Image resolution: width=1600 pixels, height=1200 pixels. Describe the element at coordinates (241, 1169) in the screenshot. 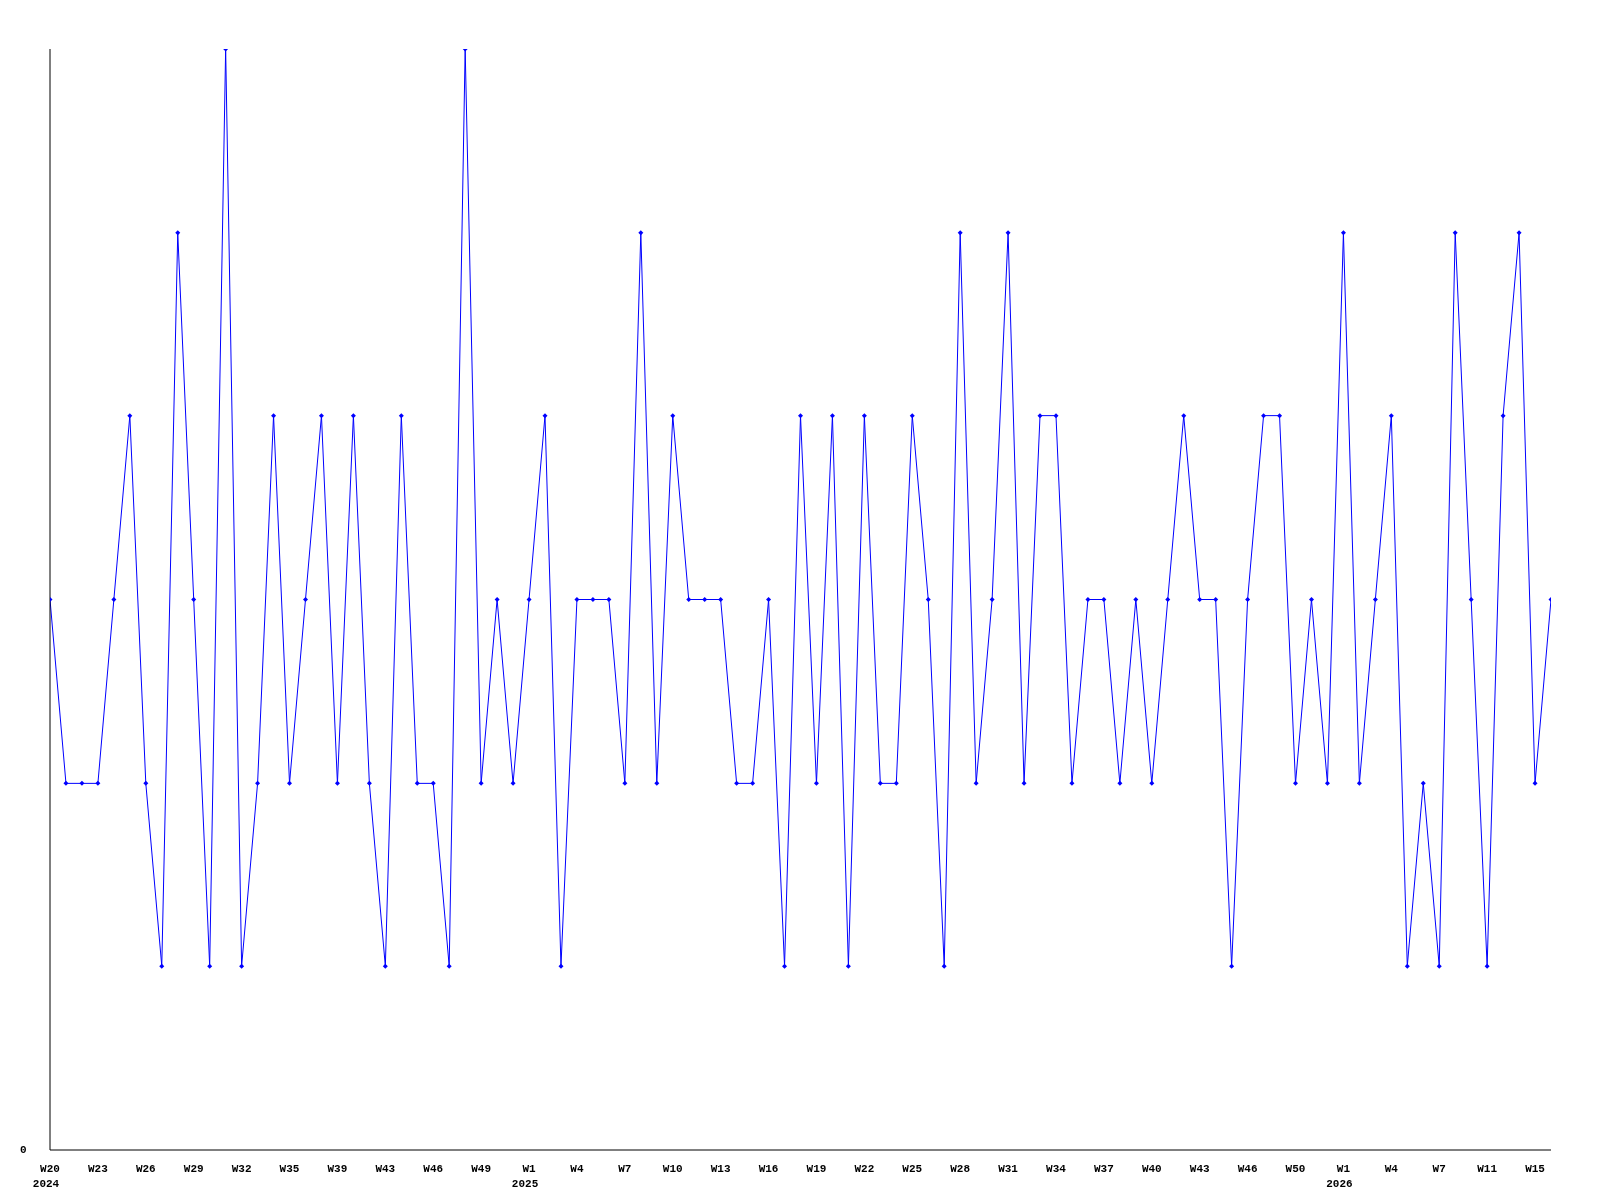

I see `x-tick-label: W32` at that location.